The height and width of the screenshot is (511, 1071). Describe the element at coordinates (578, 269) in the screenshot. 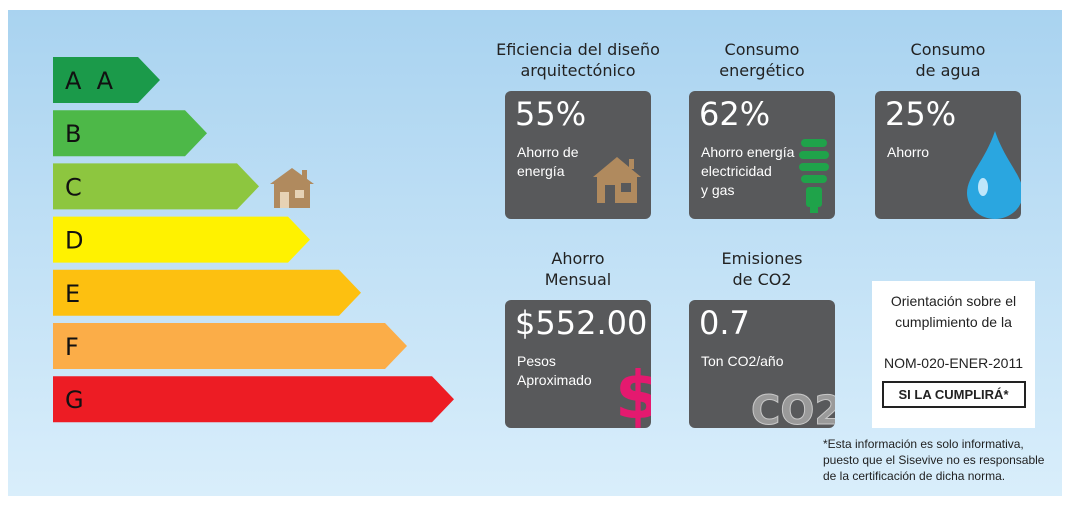

I see `card-title: Ahorro Mensual` at that location.